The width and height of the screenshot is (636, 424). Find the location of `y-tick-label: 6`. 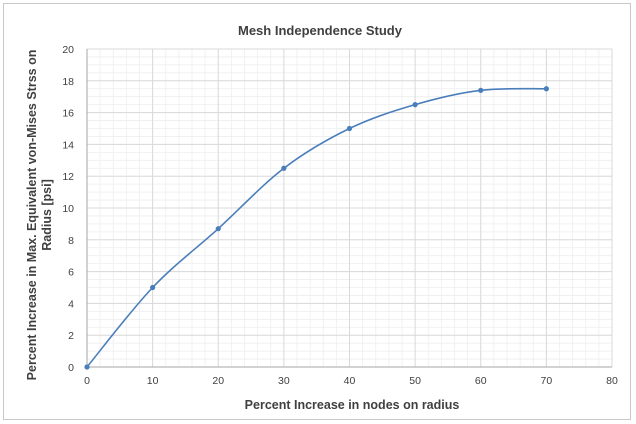

y-tick-label: 6 is located at coordinates (71, 273).